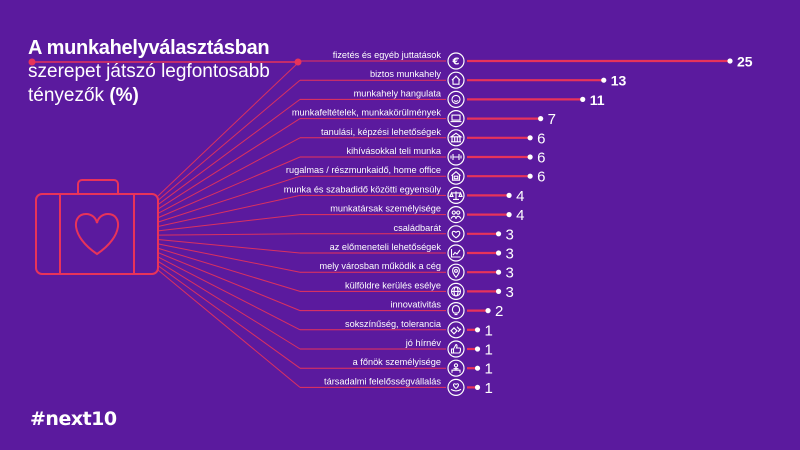 Image resolution: width=800 pixels, height=450 pixels. Describe the element at coordinates (397, 362) in the screenshot. I see `category-label: a főnök személyisége` at that location.